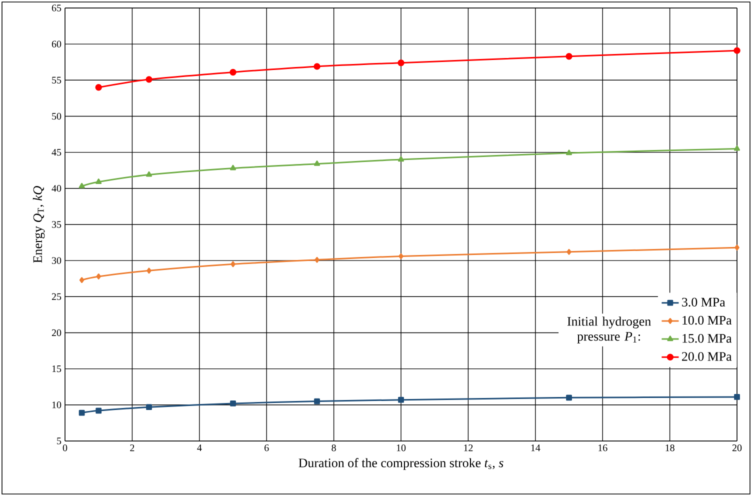 The width and height of the screenshot is (752, 496). What do you see at coordinates (704, 302) in the screenshot?
I see `legend-label: 3.0 MPa` at bounding box center [704, 302].